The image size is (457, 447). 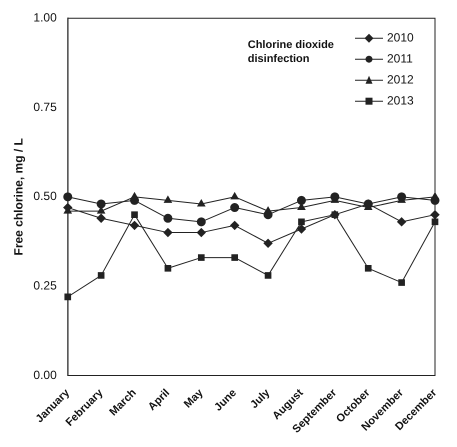 What do you see at coordinates (400, 37) in the screenshot?
I see `legend-label: 2010` at bounding box center [400, 37].